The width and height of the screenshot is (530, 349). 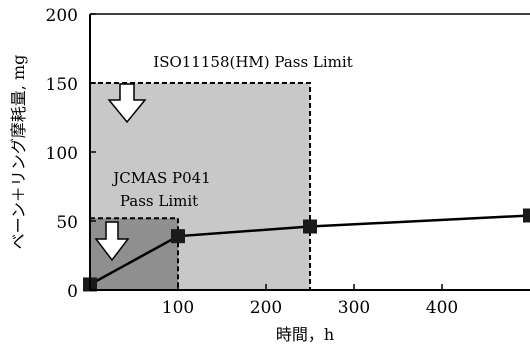 What do you see at coordinates (62, 154) in the screenshot?
I see `y-tick-label-100: 100` at bounding box center [62, 154].